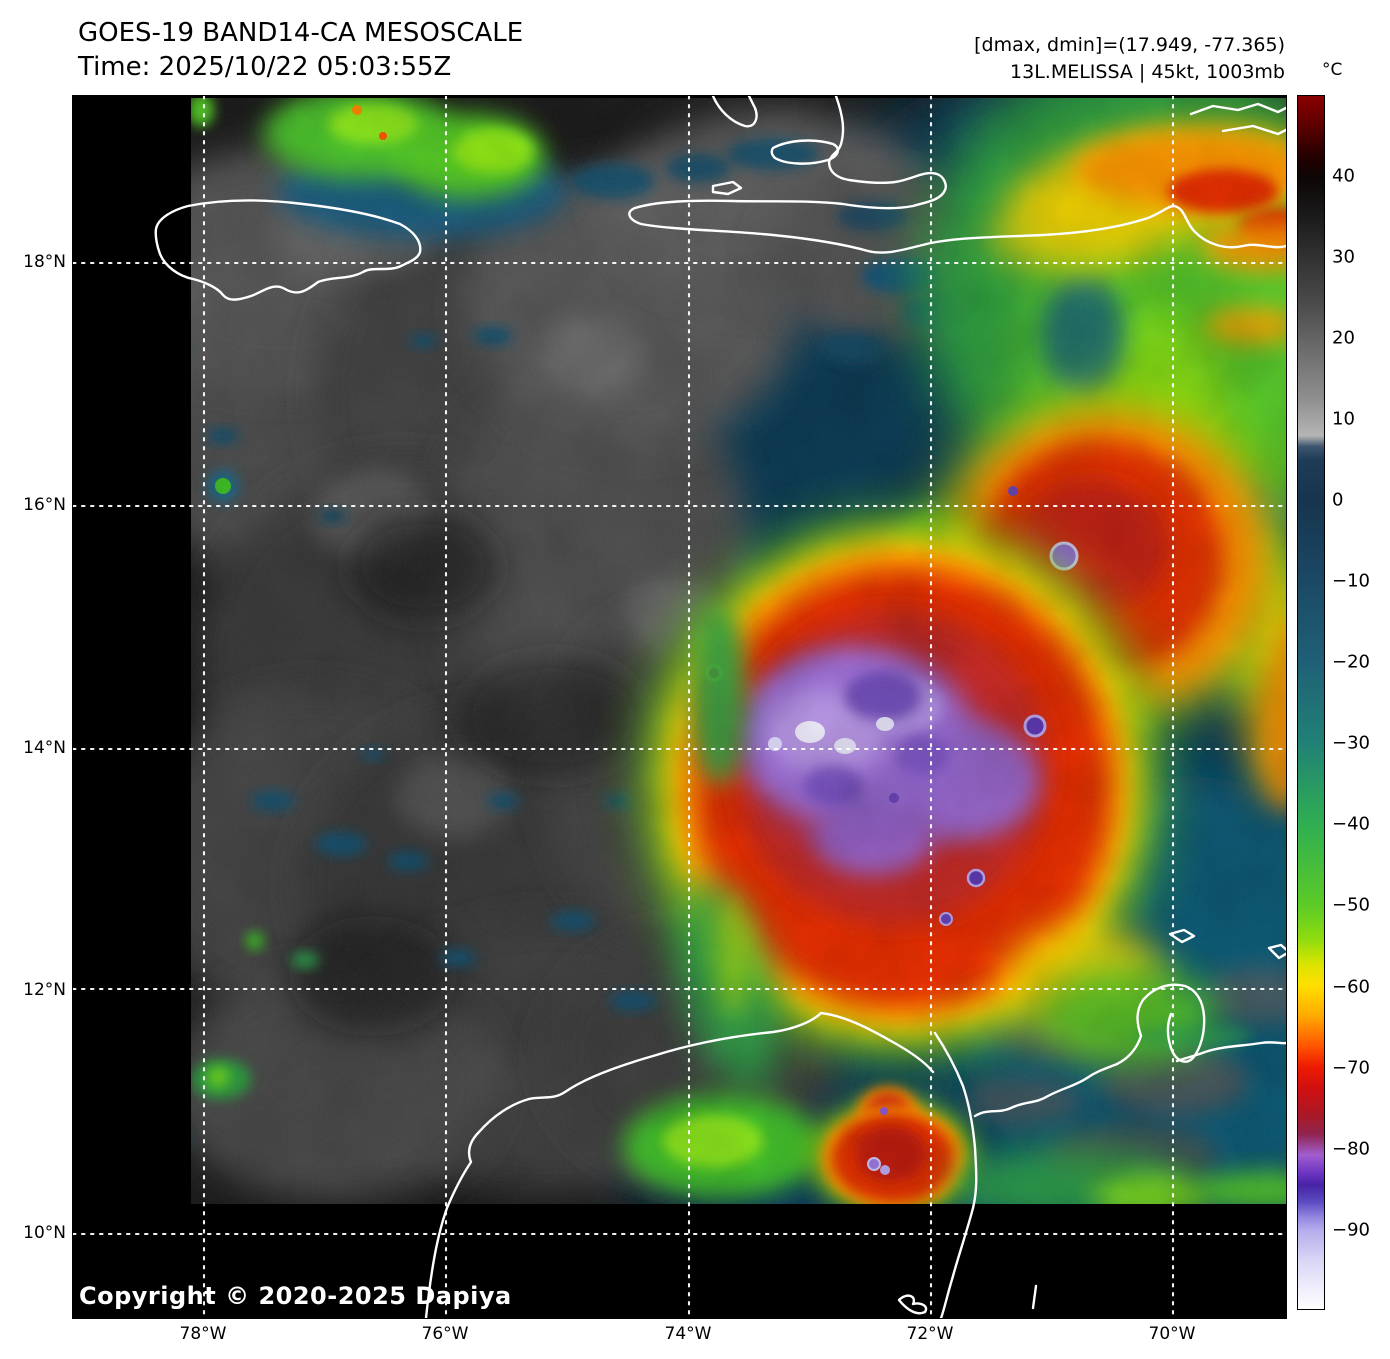 The image size is (1390, 1359). Describe the element at coordinates (1338, 500) in the screenshot. I see `colorbar-tick: 0` at that location.